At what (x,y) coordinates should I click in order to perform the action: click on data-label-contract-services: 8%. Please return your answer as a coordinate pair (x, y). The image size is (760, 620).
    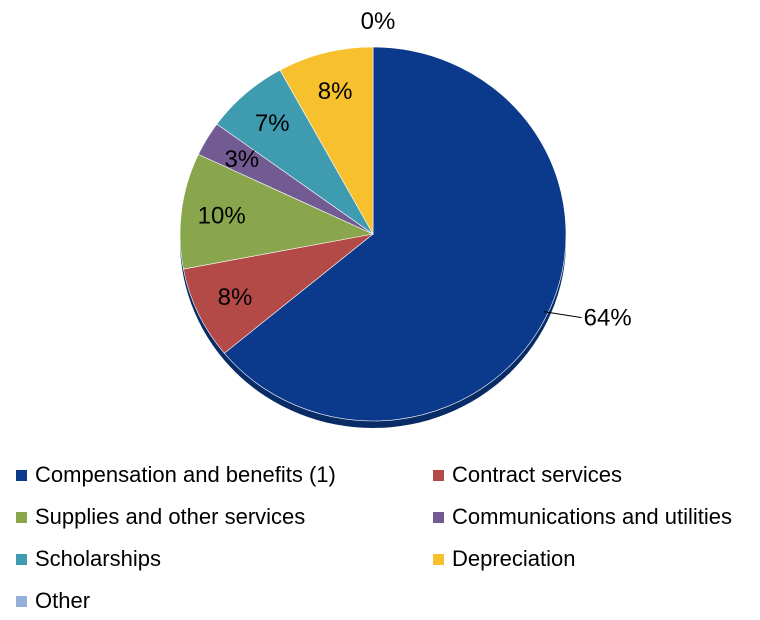
    Looking at the image, I should click on (235, 297).